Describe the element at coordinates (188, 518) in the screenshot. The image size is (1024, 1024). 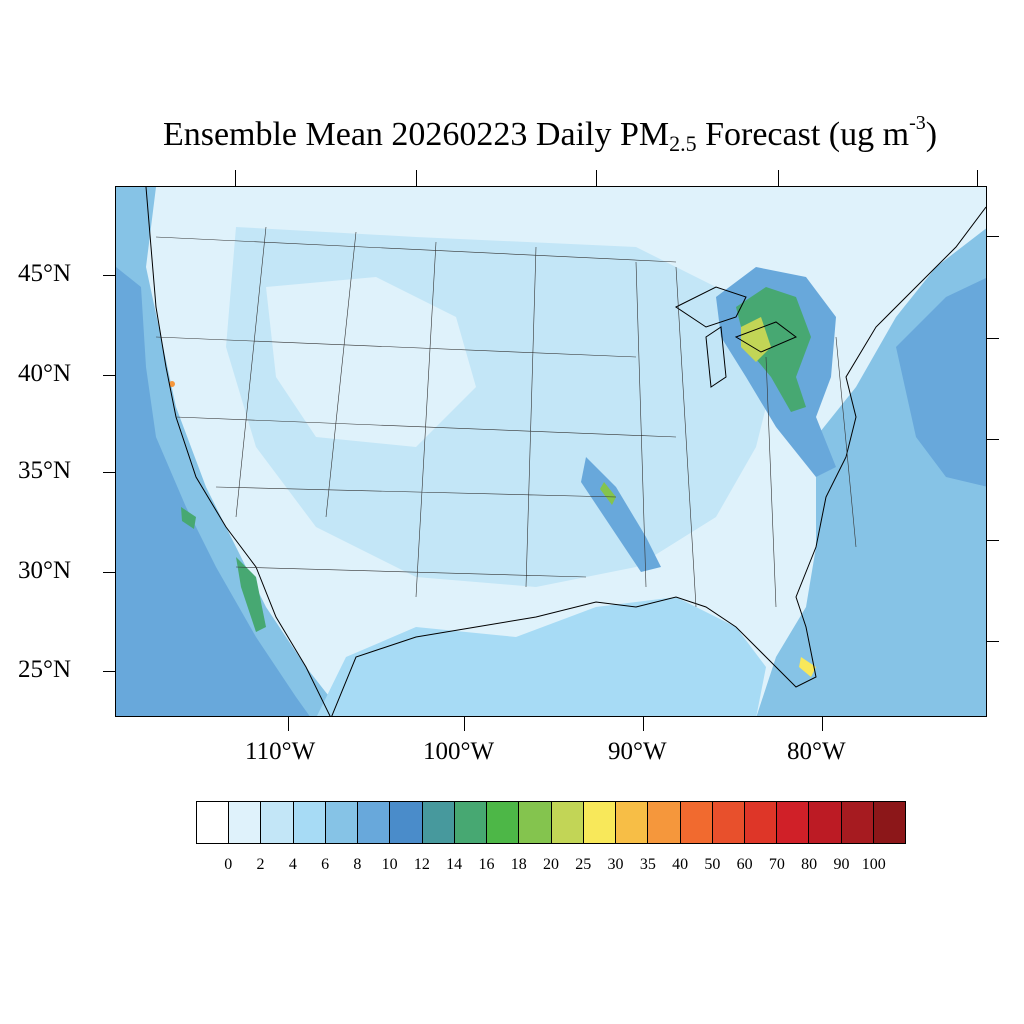
I see `socal-hotspot` at that location.